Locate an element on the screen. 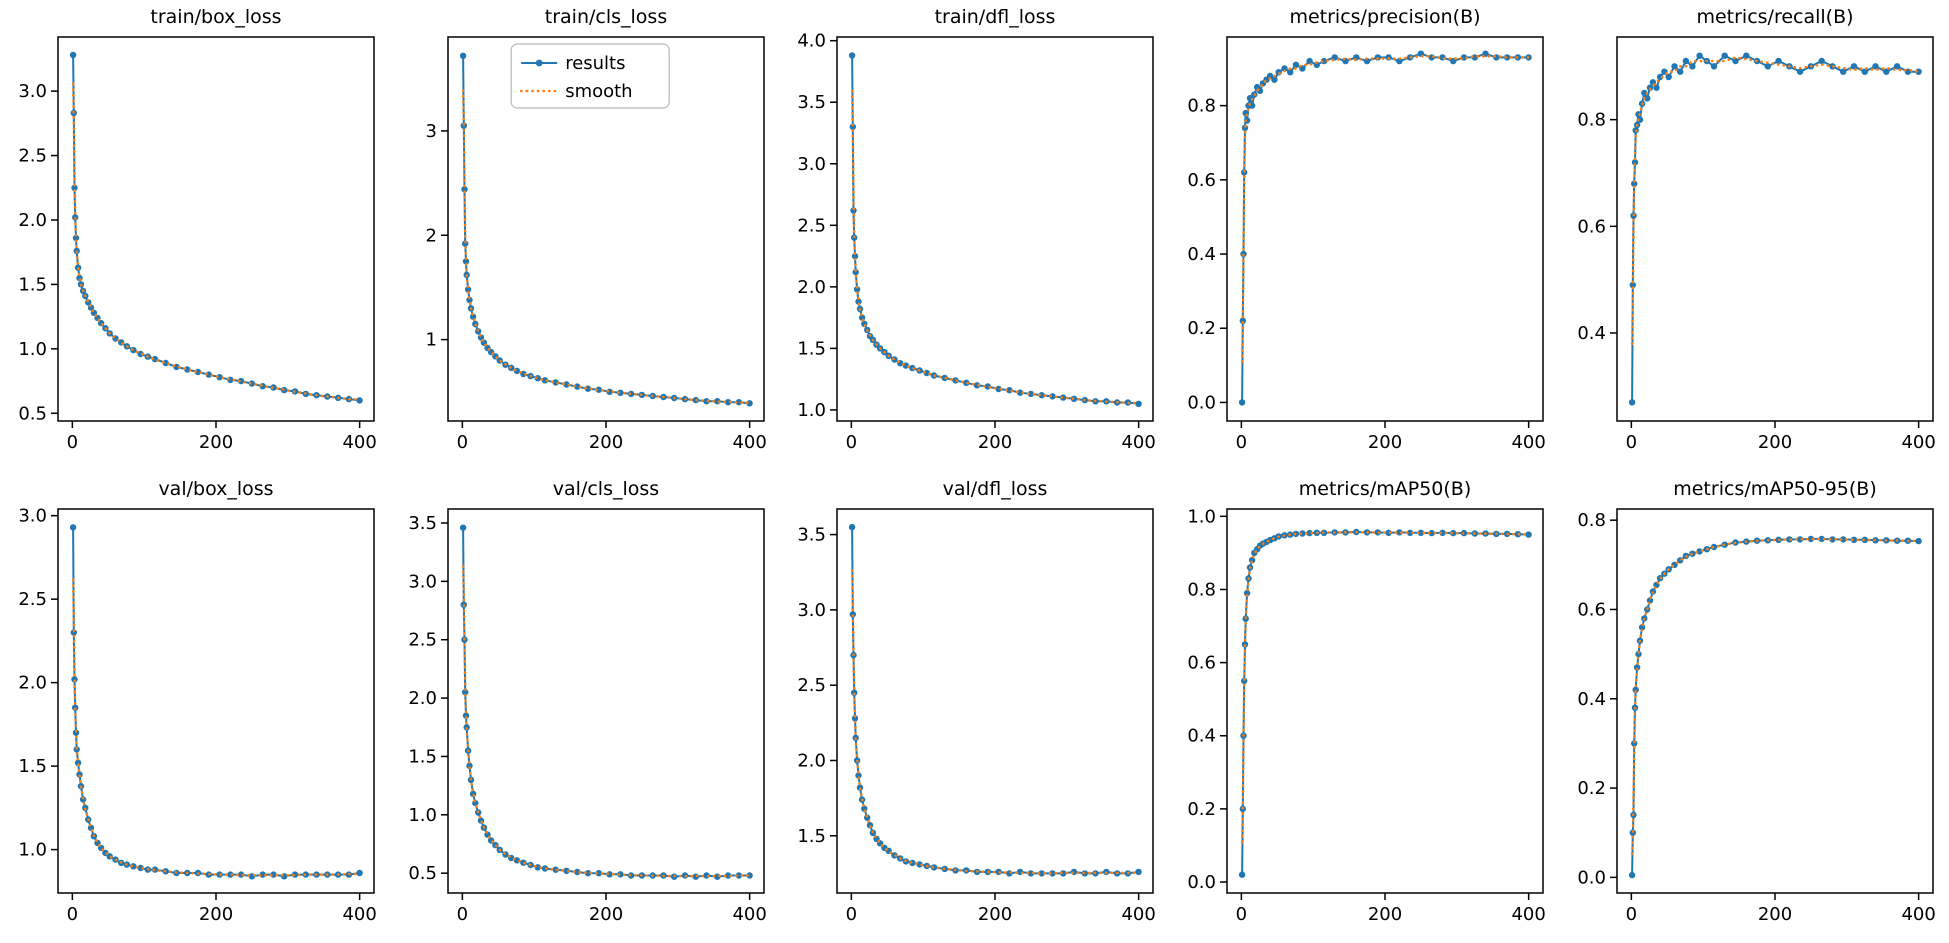  legend-results-marker is located at coordinates (539, 63).